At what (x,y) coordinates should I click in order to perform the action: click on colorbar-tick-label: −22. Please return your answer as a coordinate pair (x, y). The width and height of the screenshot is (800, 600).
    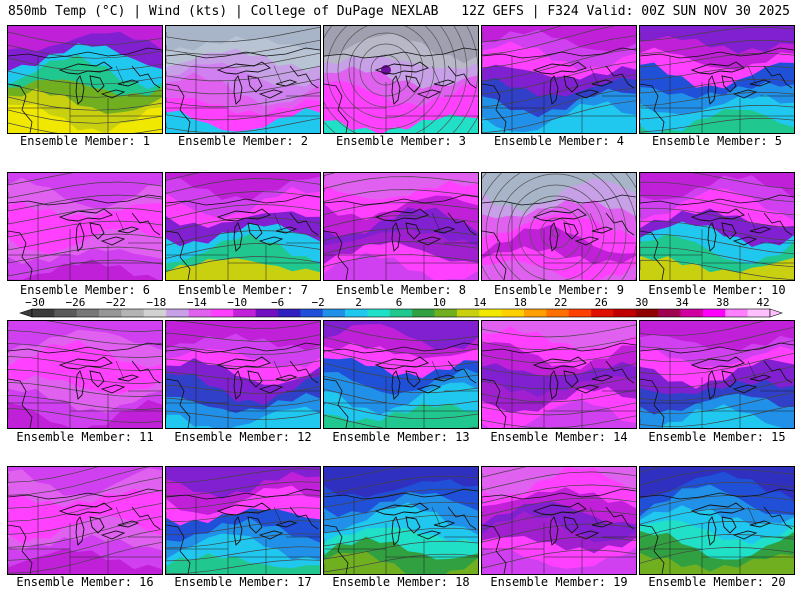
    Looking at the image, I should click on (115, 302).